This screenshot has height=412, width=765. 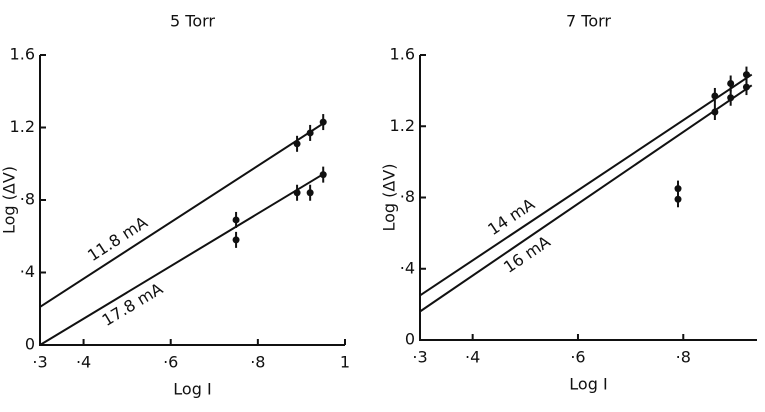 I want to click on chart-title: 7 Torr, so click(x=588, y=21).